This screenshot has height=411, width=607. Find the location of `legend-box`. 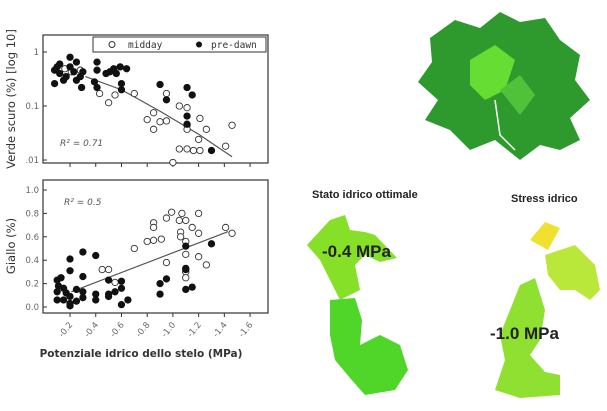

legend-box is located at coordinates (179, 44).